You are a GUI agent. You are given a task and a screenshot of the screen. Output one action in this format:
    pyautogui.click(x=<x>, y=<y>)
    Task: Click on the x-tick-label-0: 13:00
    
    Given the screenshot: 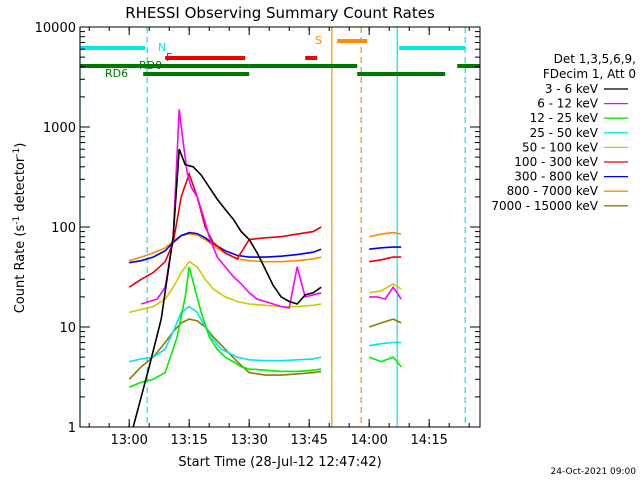 What is the action you would take?
    pyautogui.click(x=128, y=440)
    